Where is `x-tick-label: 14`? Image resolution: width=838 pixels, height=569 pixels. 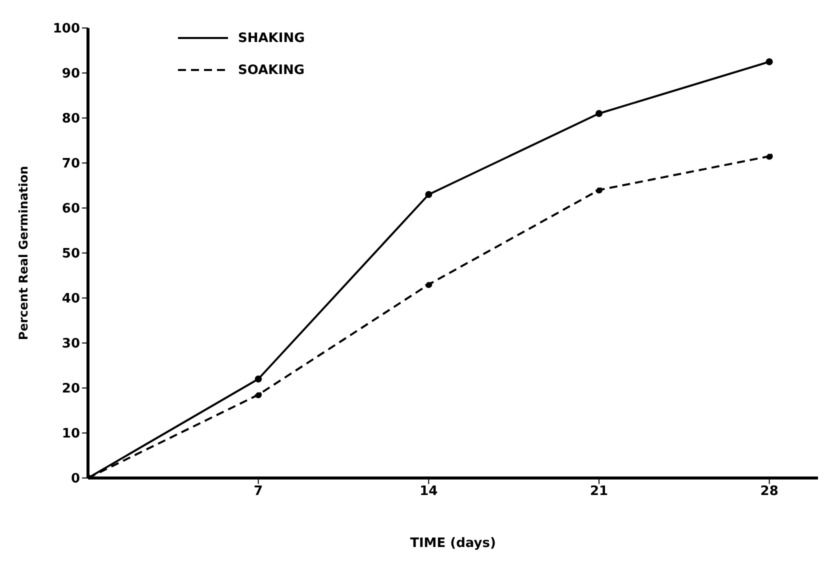
x-tick-label: 14 is located at coordinates (429, 492).